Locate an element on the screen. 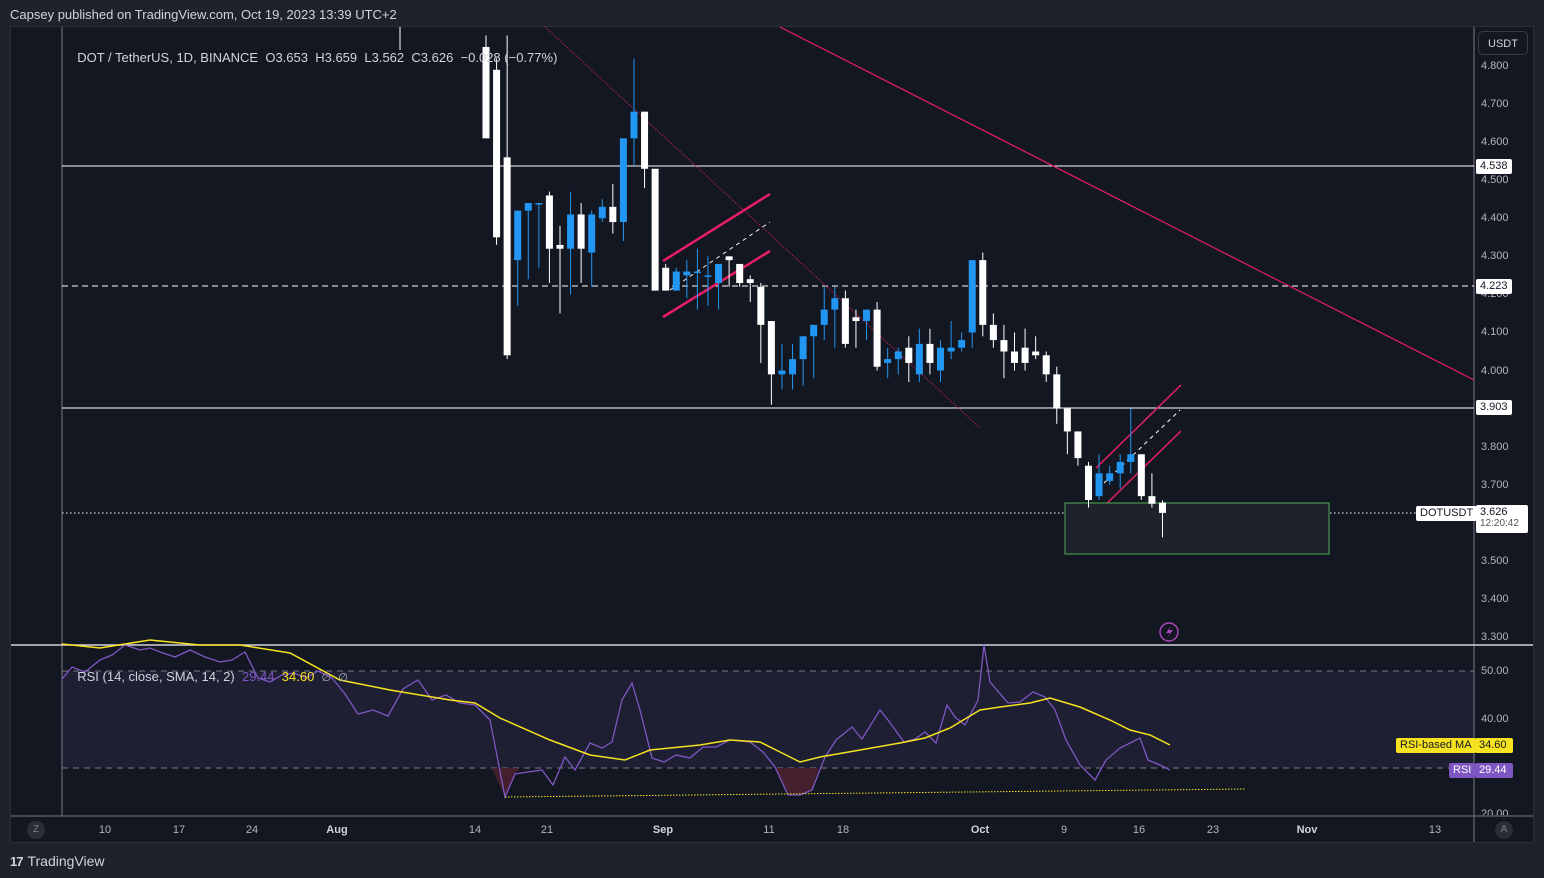 Image resolution: width=1544 pixels, height=878 pixels. bar-countdown: 12:20:42 is located at coordinates (1499, 523).